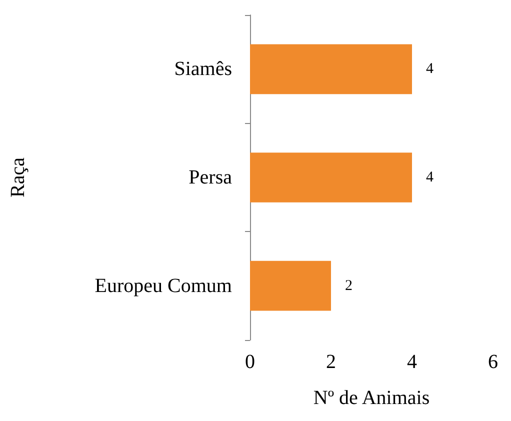 The width and height of the screenshot is (511, 421). Describe the element at coordinates (250, 362) in the screenshot. I see `x-tick-label: 0` at that location.